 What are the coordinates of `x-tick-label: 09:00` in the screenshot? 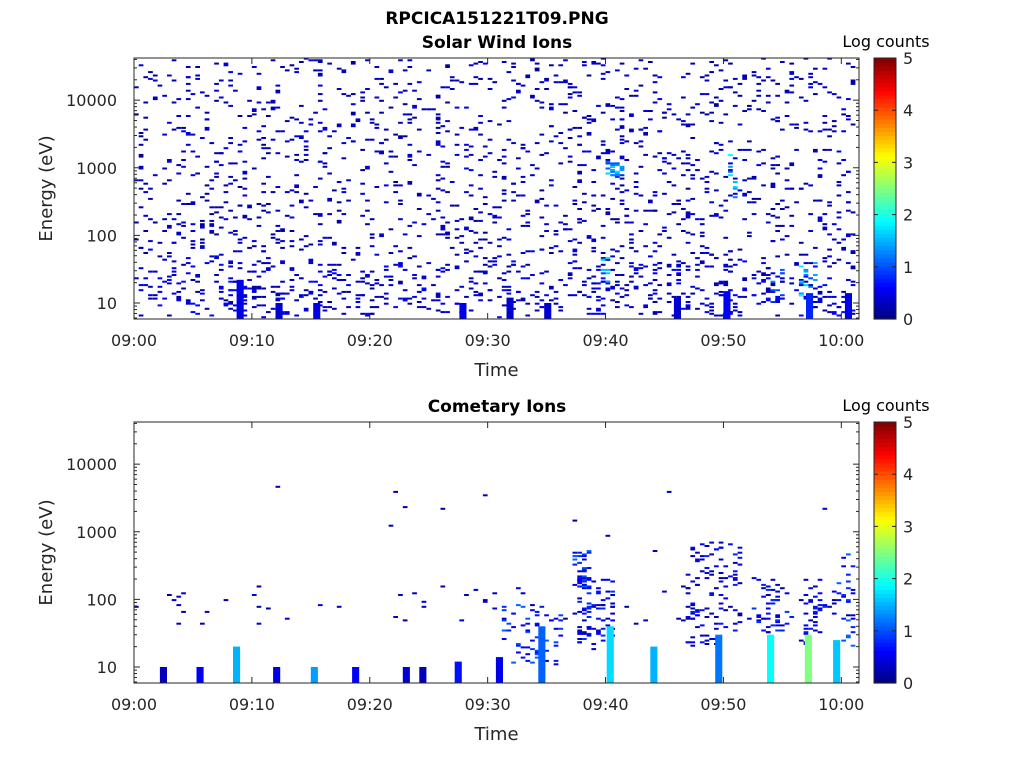 It's located at (134, 340).